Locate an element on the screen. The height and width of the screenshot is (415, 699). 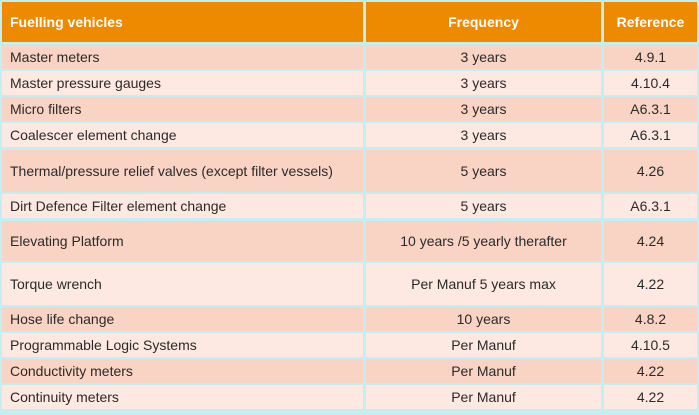
table-row: Continuity meters Per Manuf 4.22 is located at coordinates (349, 397).